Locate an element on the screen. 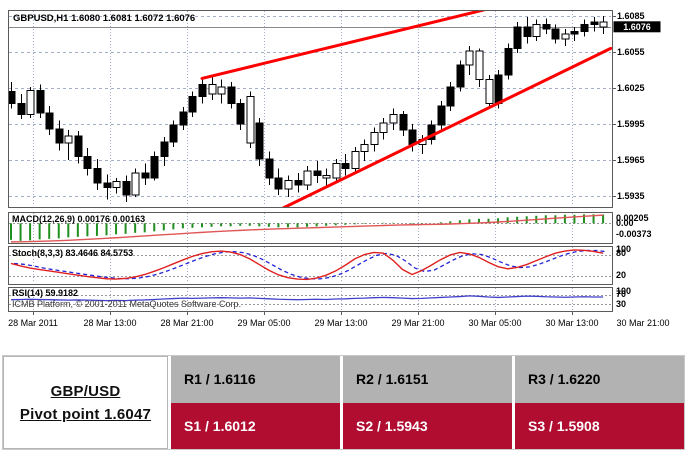 Image resolution: width=688 pixels, height=460 pixels. svg-text: 1.6076 is located at coordinates (637, 27).